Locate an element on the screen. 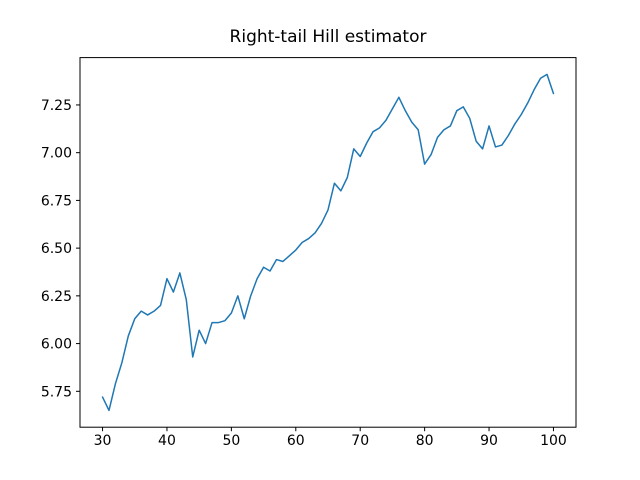 This screenshot has width=640, height=480. chart-title: Right-tail Hill estimator is located at coordinates (328, 37).